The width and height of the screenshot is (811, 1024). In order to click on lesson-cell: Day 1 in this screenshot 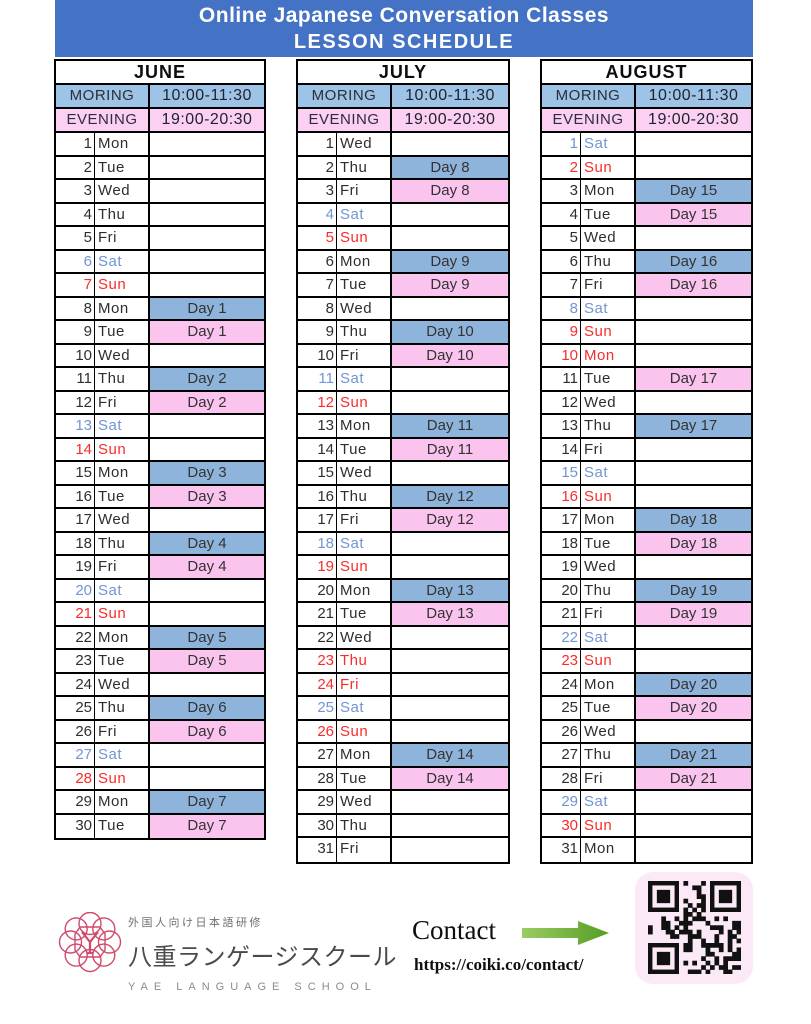, I will do `click(207, 308)`.